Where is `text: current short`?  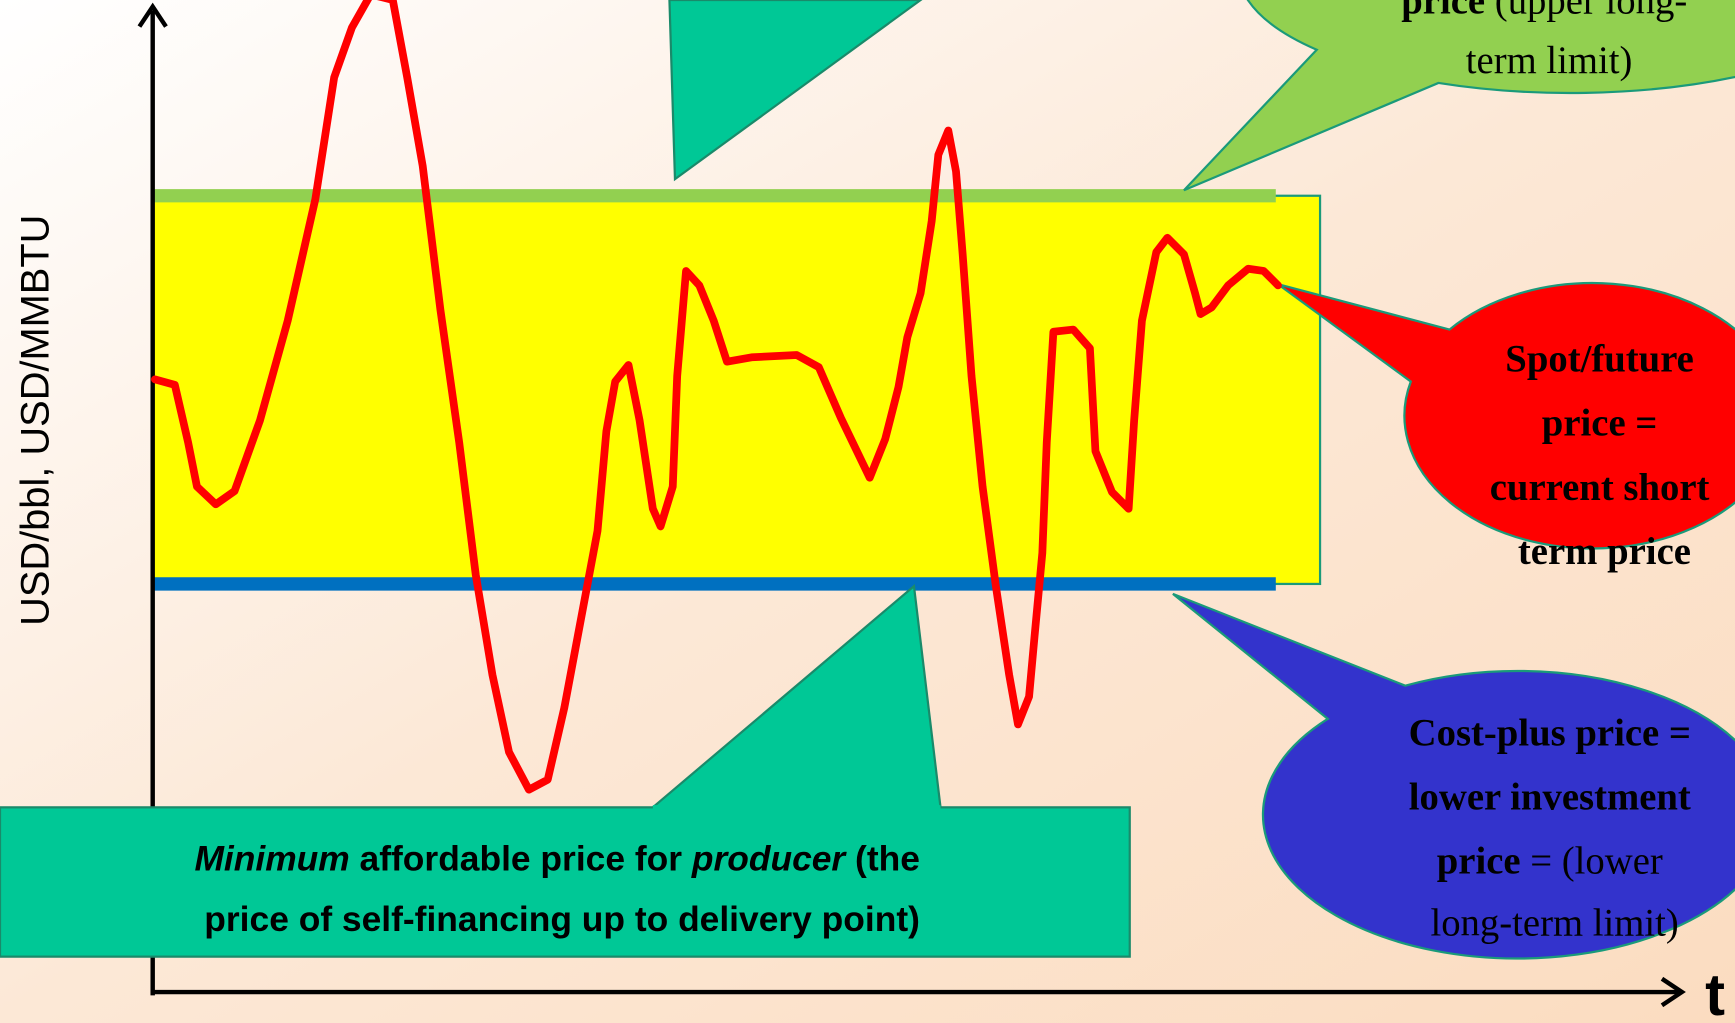 text: current short is located at coordinates (1600, 488).